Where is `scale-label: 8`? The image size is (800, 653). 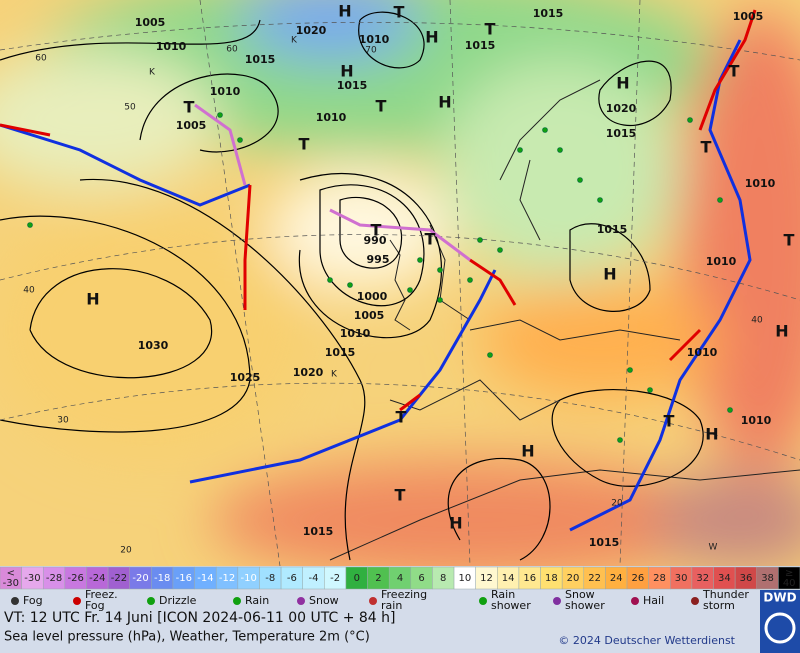
scale-label: 8 is located at coordinates (443, 578).